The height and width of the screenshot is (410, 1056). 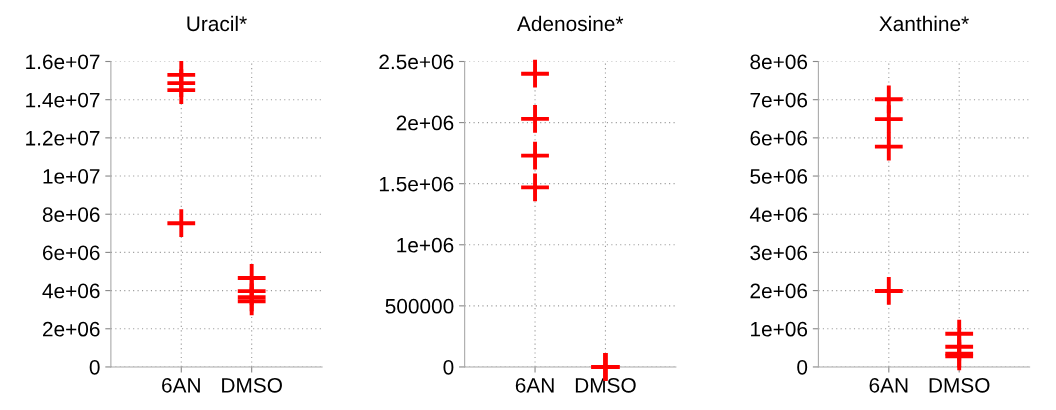 I want to click on y-tick-label: 1.4e+07, so click(x=63, y=100).